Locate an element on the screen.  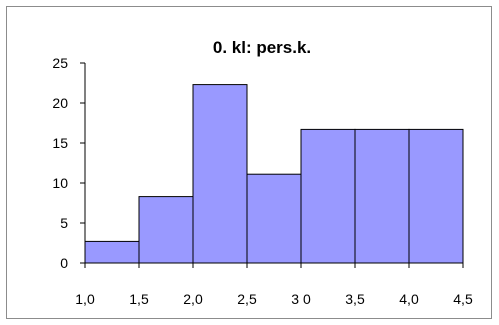
x-tick-label: 2,0 is located at coordinates (193, 299).